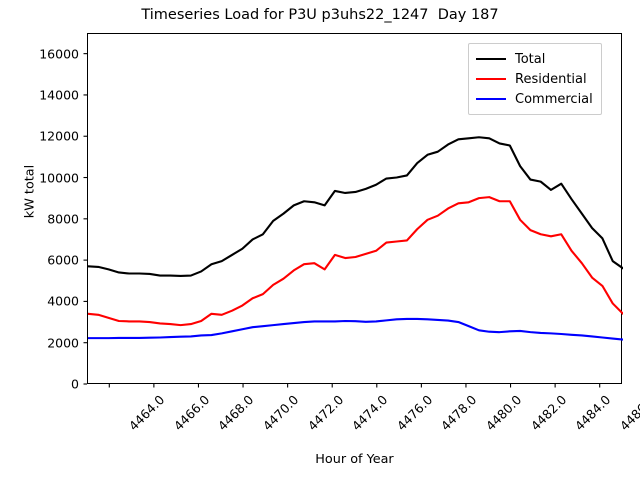 The width and height of the screenshot is (640, 480). I want to click on y-tick-label: 10000, so click(59, 177).